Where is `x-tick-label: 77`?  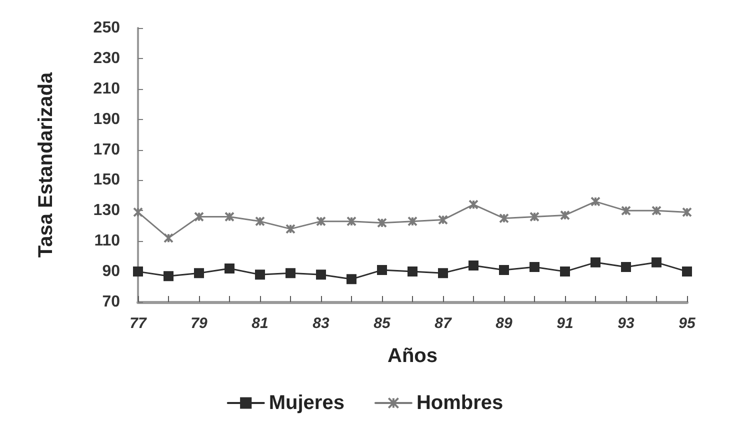 x-tick-label: 77 is located at coordinates (138, 323).